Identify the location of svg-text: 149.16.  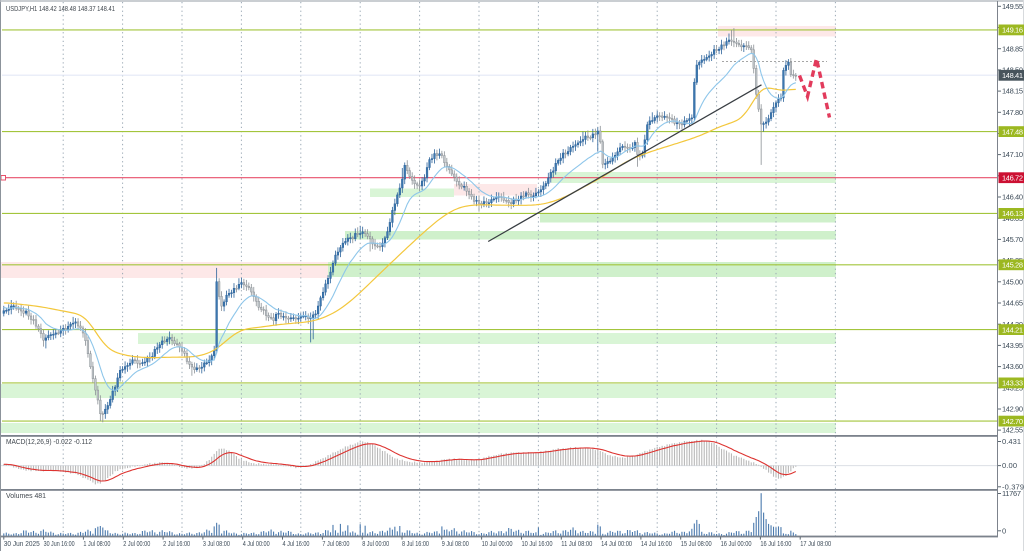
(1012, 30).